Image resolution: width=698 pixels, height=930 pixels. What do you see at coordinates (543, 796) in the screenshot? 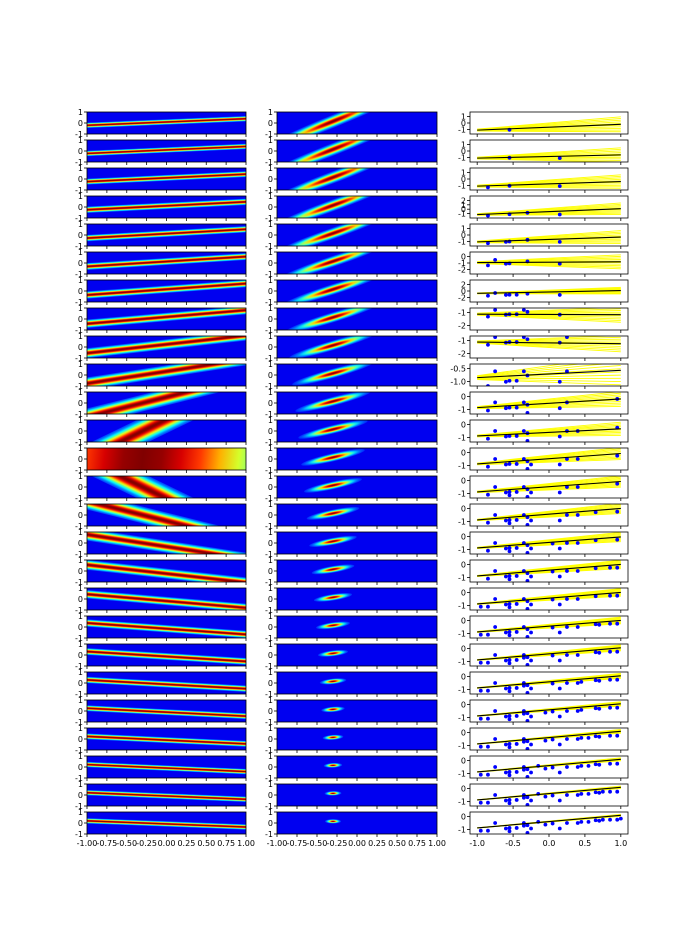
I see `data-space-panel: -1 0` at bounding box center [543, 796].